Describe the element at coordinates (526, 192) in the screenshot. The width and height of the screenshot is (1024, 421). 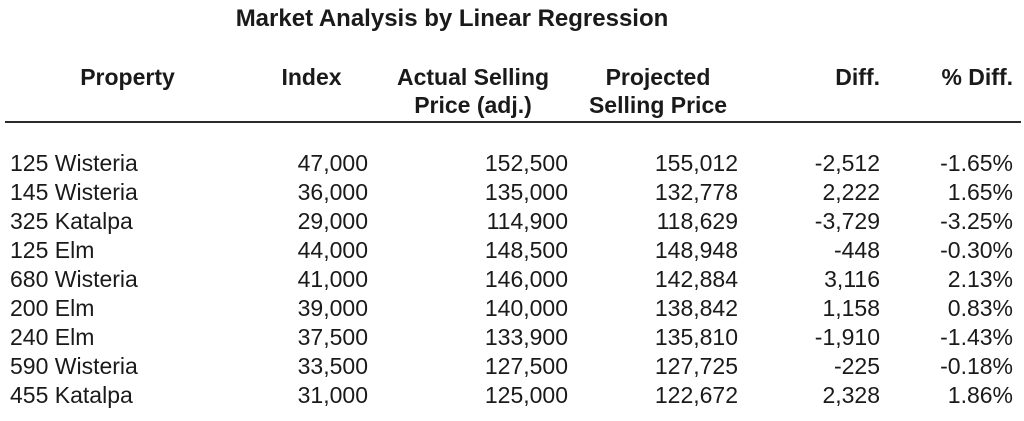
I see `cell-actual-price: 135,000` at that location.